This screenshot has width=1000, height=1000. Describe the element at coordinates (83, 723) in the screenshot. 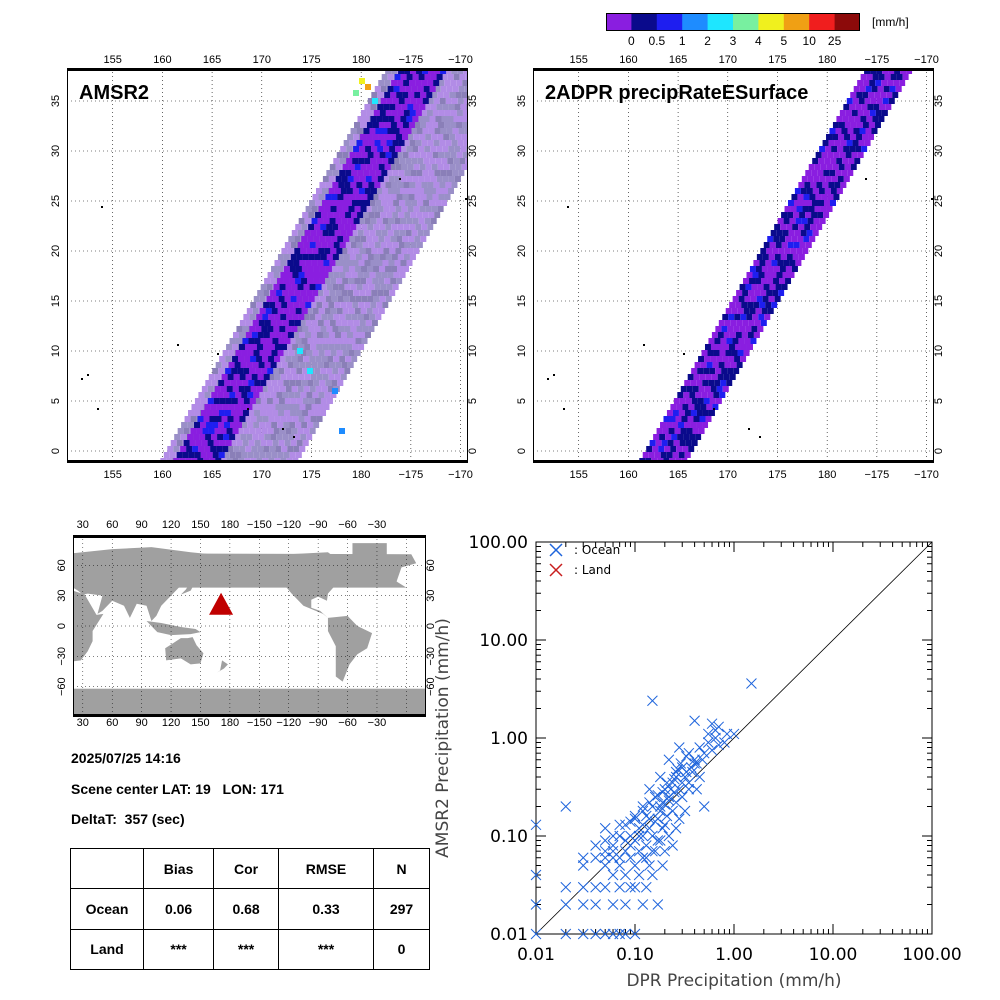

I see `world-lon-label-bottom: 30` at that location.